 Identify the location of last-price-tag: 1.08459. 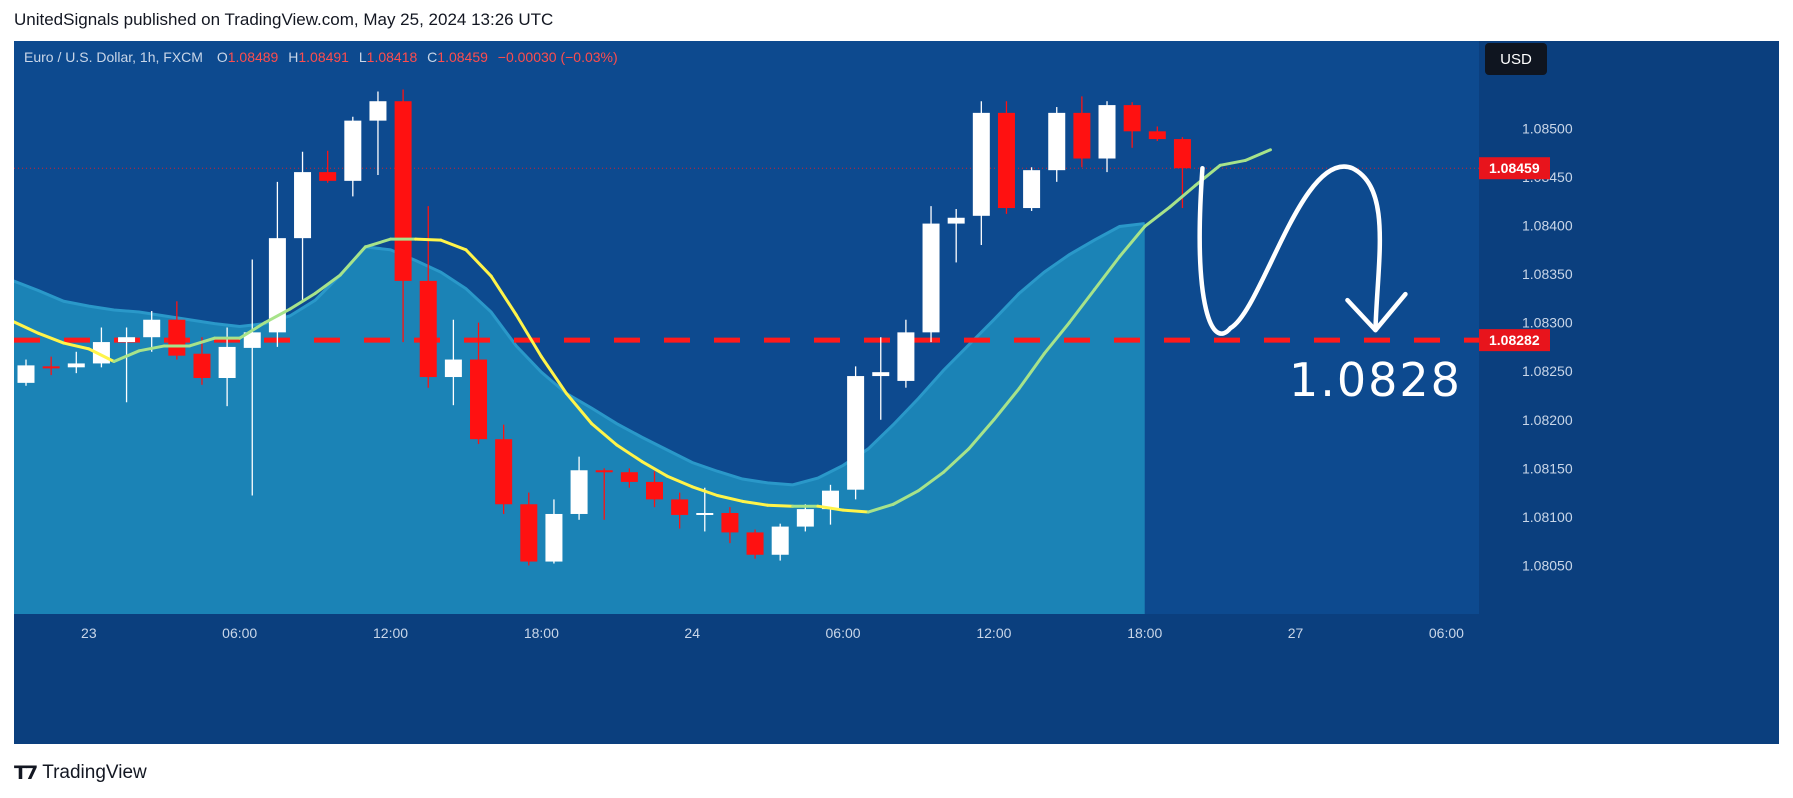
(1514, 168).